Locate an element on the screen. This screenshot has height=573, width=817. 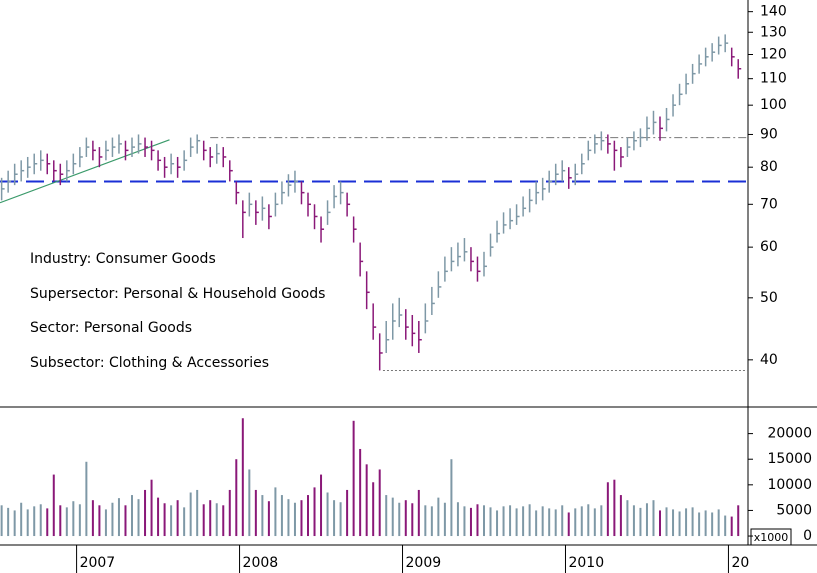
volume-unit: x1000 is located at coordinates (771, 537).